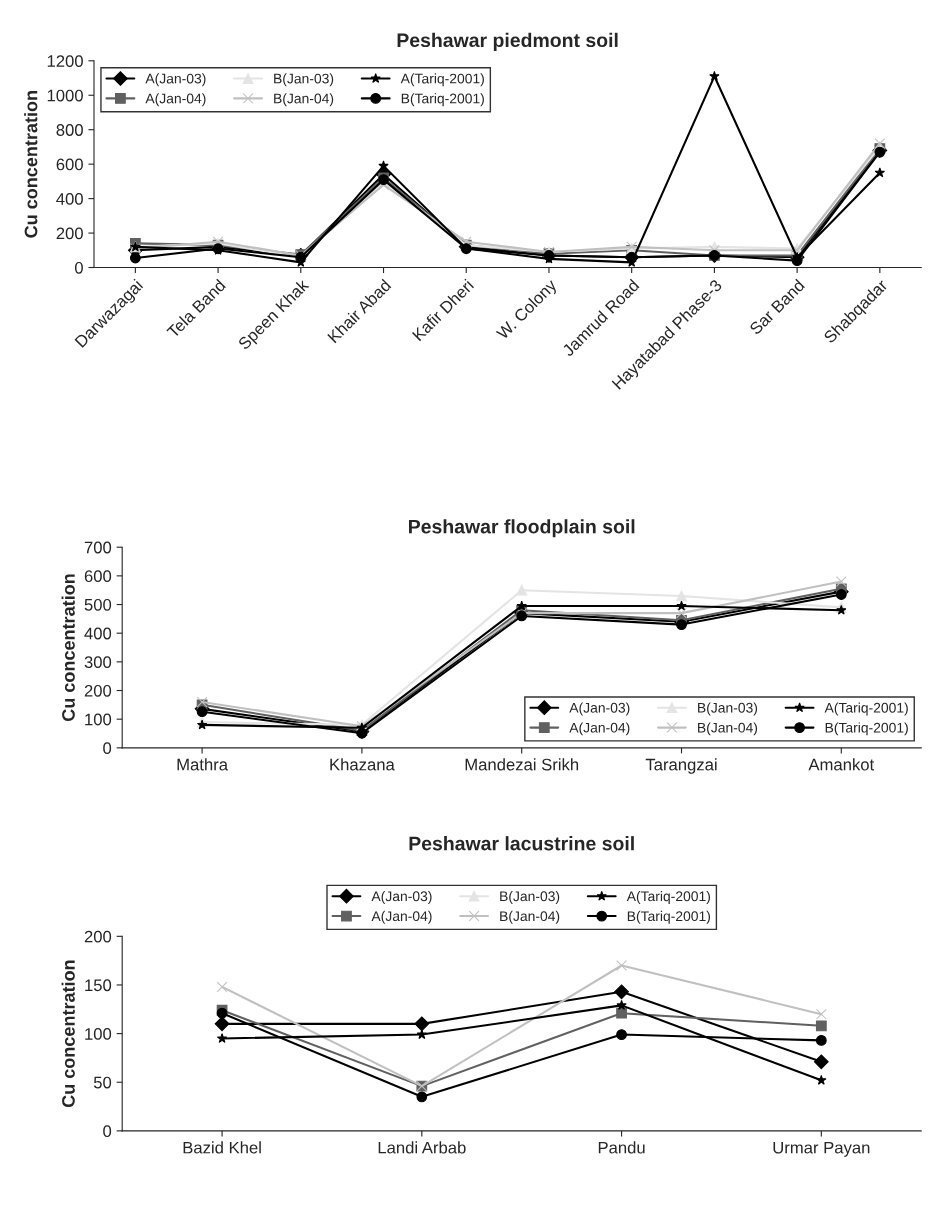 Image resolution: width=940 pixels, height=1216 pixels. Describe the element at coordinates (621, 1147) in the screenshot. I see `x-tick-label: Pandu` at that location.